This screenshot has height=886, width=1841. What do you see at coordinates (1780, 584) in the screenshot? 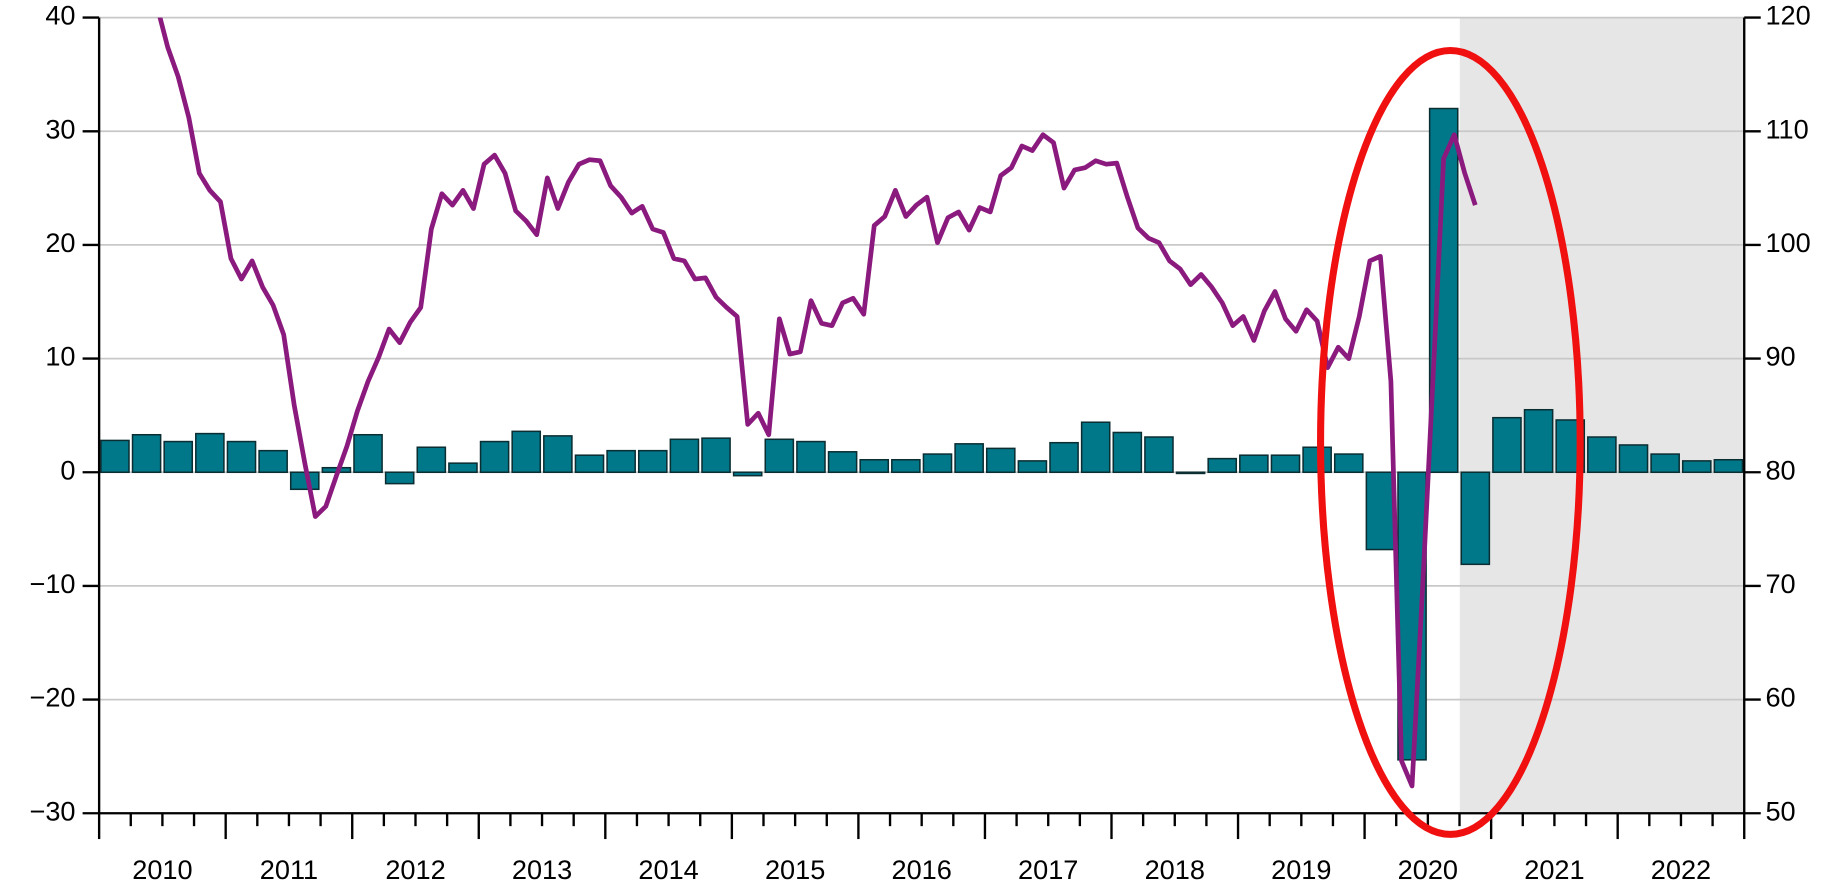
I see `y2-tick-label: 70` at bounding box center [1780, 584].